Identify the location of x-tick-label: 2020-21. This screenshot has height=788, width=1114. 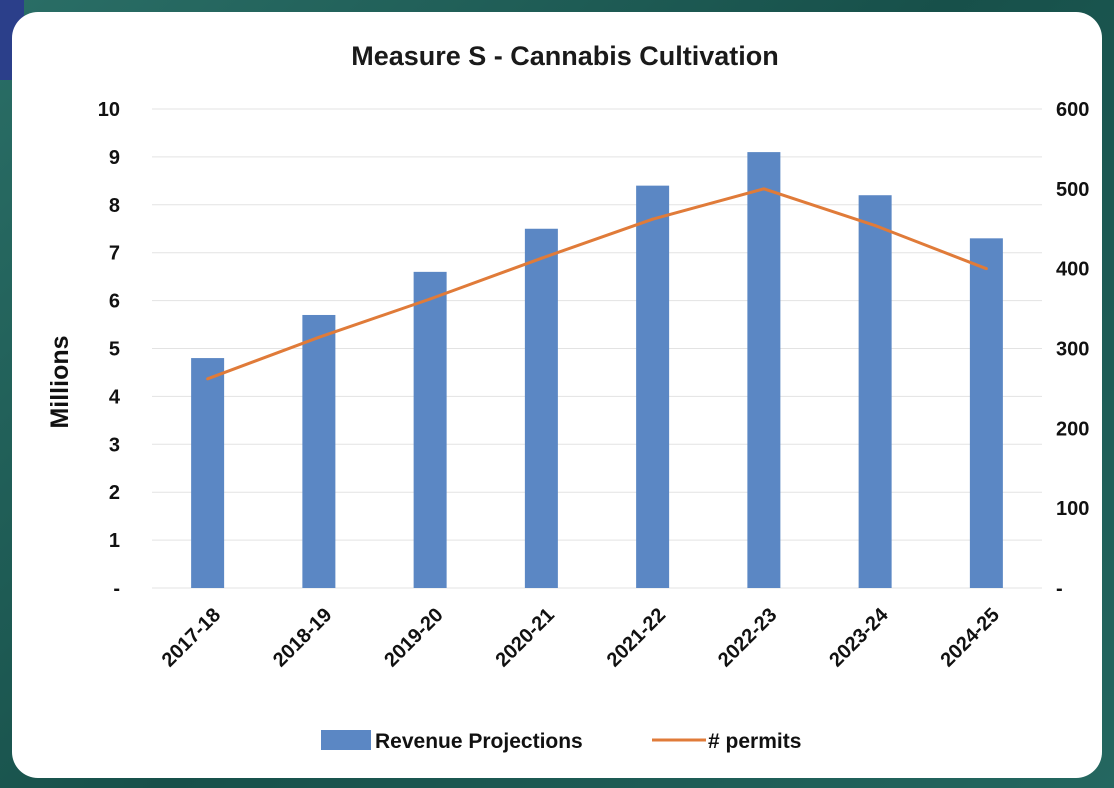
(524, 637).